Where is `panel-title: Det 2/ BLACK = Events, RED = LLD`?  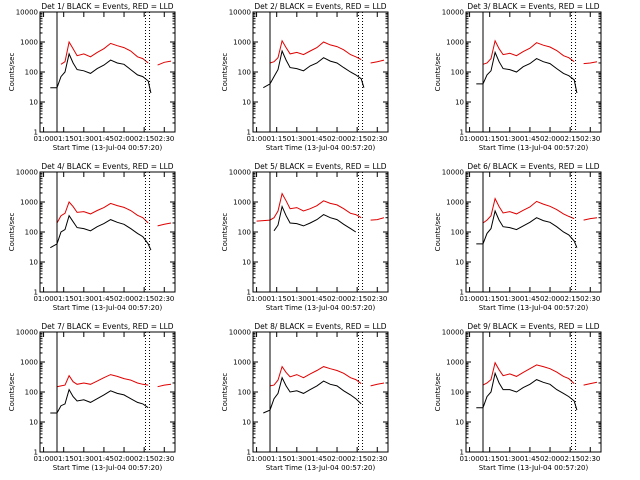 panel-title: Det 2/ BLACK = Events, RED = LLD is located at coordinates (320, 6).